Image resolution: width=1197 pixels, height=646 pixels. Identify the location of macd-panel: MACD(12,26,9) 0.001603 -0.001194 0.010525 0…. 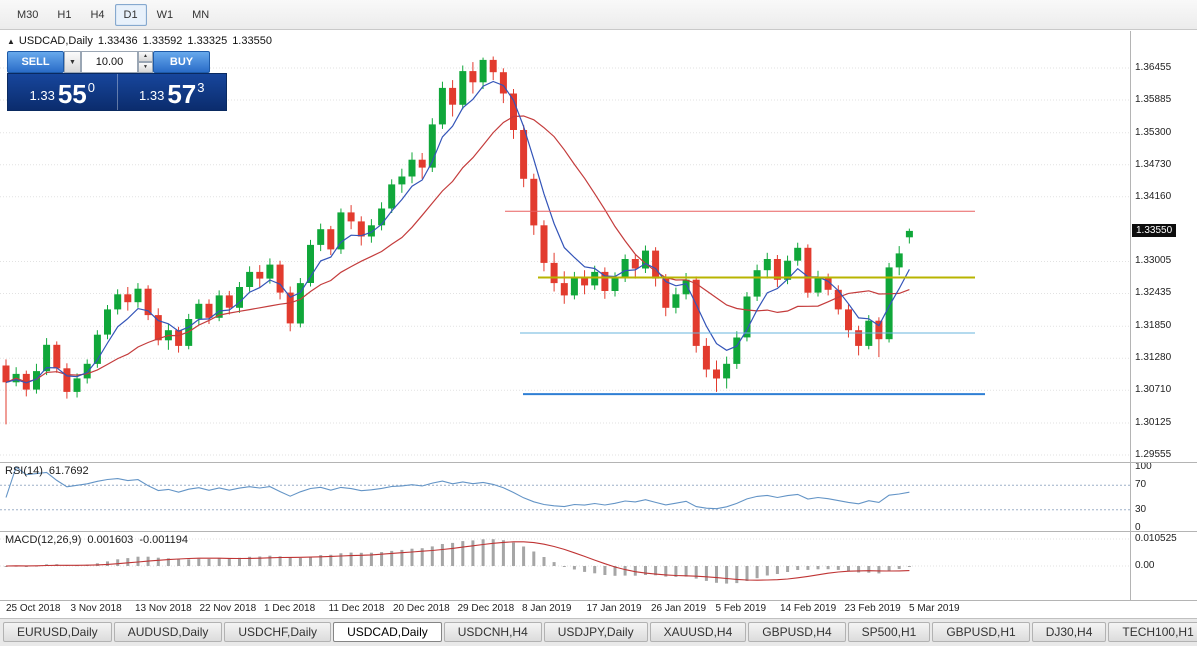
(598, 566).